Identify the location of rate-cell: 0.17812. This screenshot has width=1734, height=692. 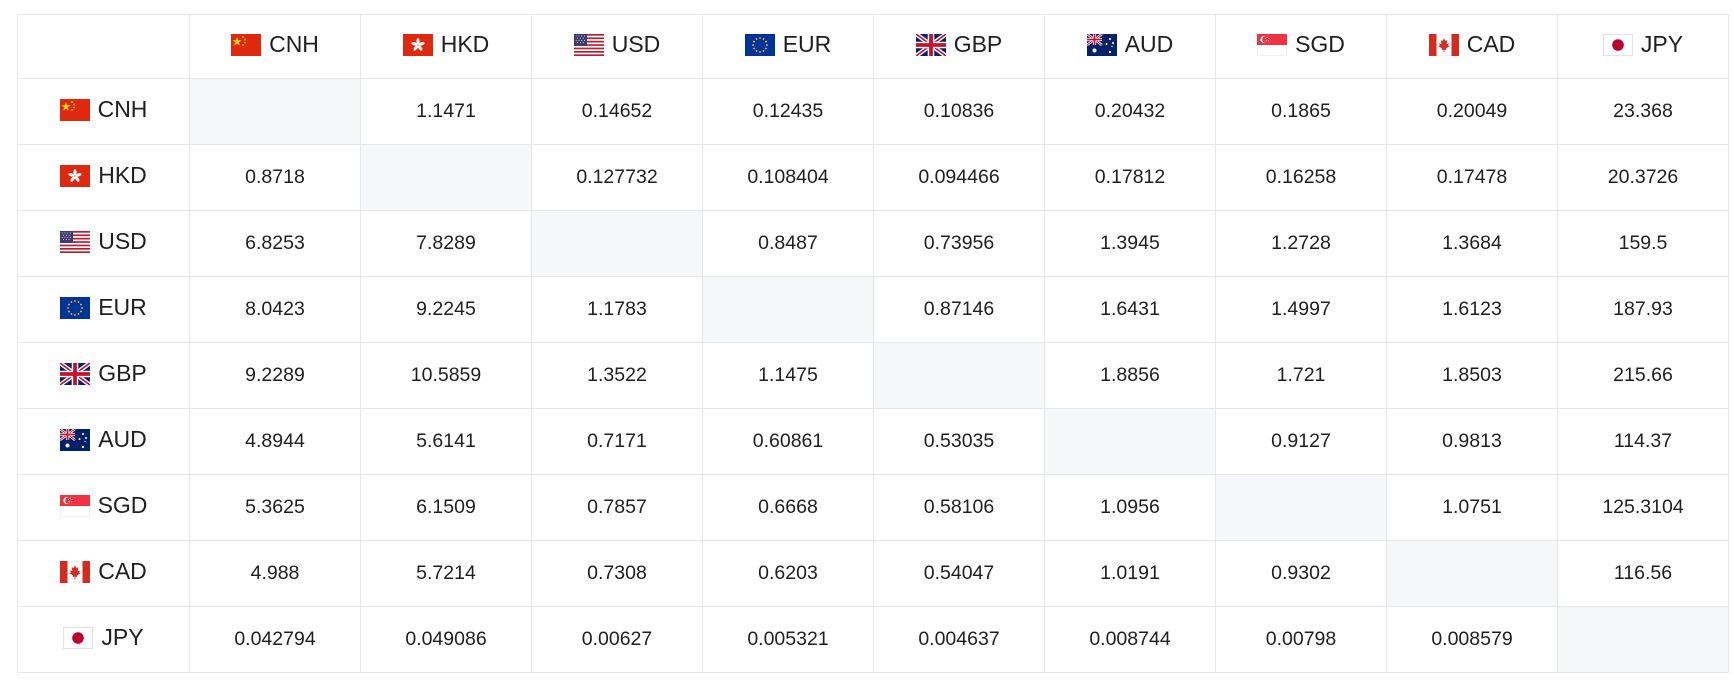
(1130, 177).